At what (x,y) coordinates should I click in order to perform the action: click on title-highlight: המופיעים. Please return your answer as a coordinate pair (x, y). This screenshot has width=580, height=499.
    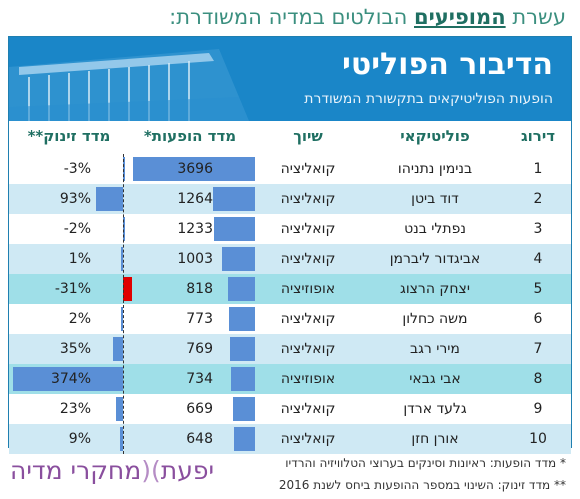
    Looking at the image, I should click on (460, 17).